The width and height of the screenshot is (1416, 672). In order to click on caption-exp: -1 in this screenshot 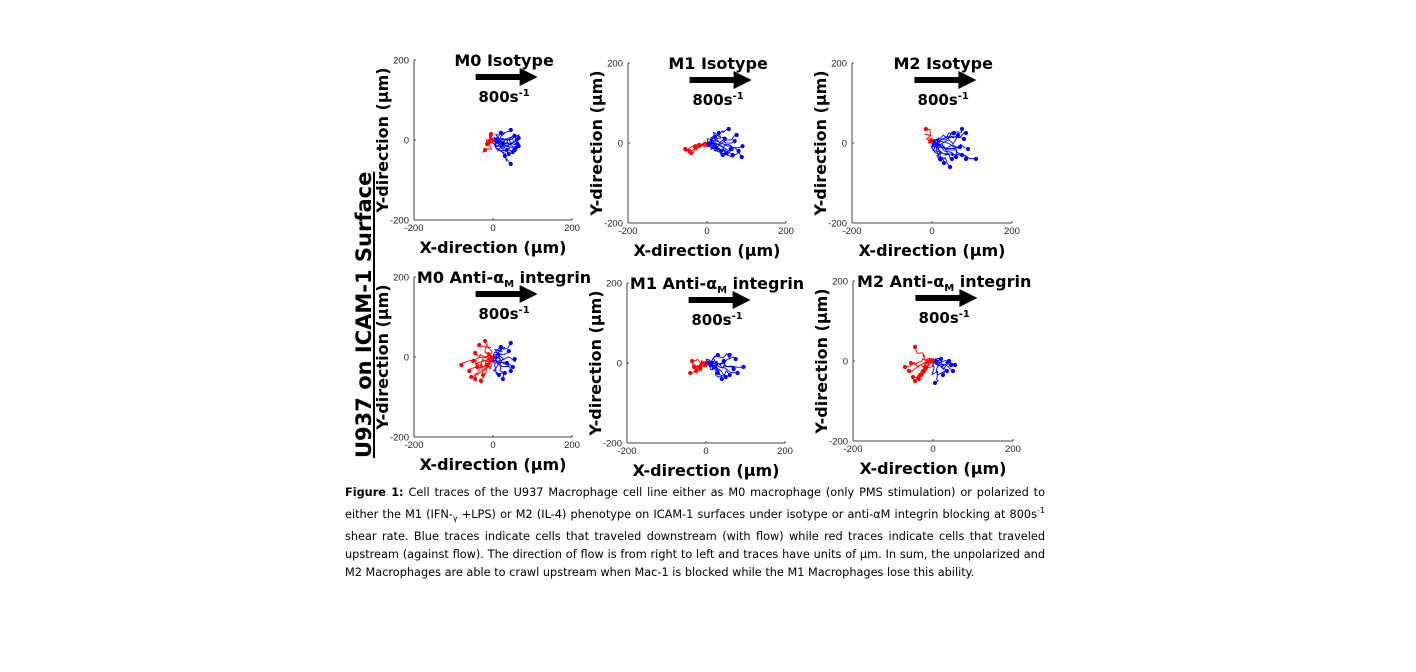, I will do `click(1041, 510)`.